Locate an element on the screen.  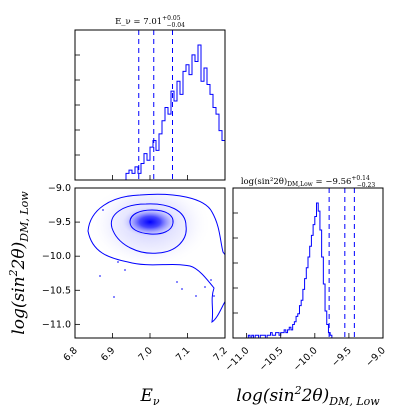
bl-x-ticklabel-1: 6.9 is located at coordinates (108, 354).